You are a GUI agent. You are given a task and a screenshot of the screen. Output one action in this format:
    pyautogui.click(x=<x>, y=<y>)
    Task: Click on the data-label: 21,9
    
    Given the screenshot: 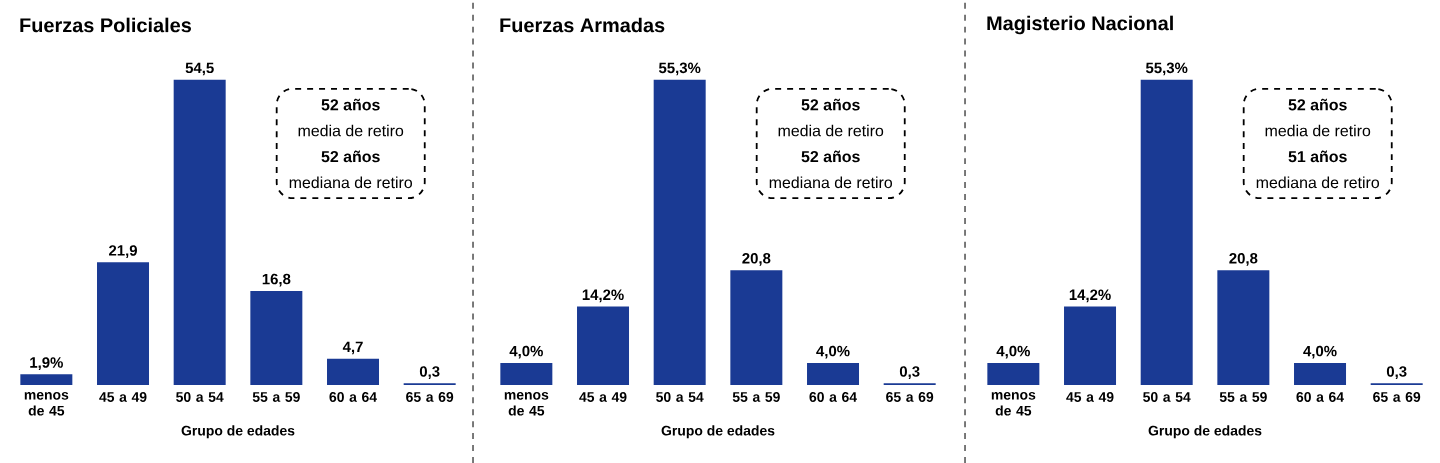 What is the action you would take?
    pyautogui.click(x=123, y=251)
    